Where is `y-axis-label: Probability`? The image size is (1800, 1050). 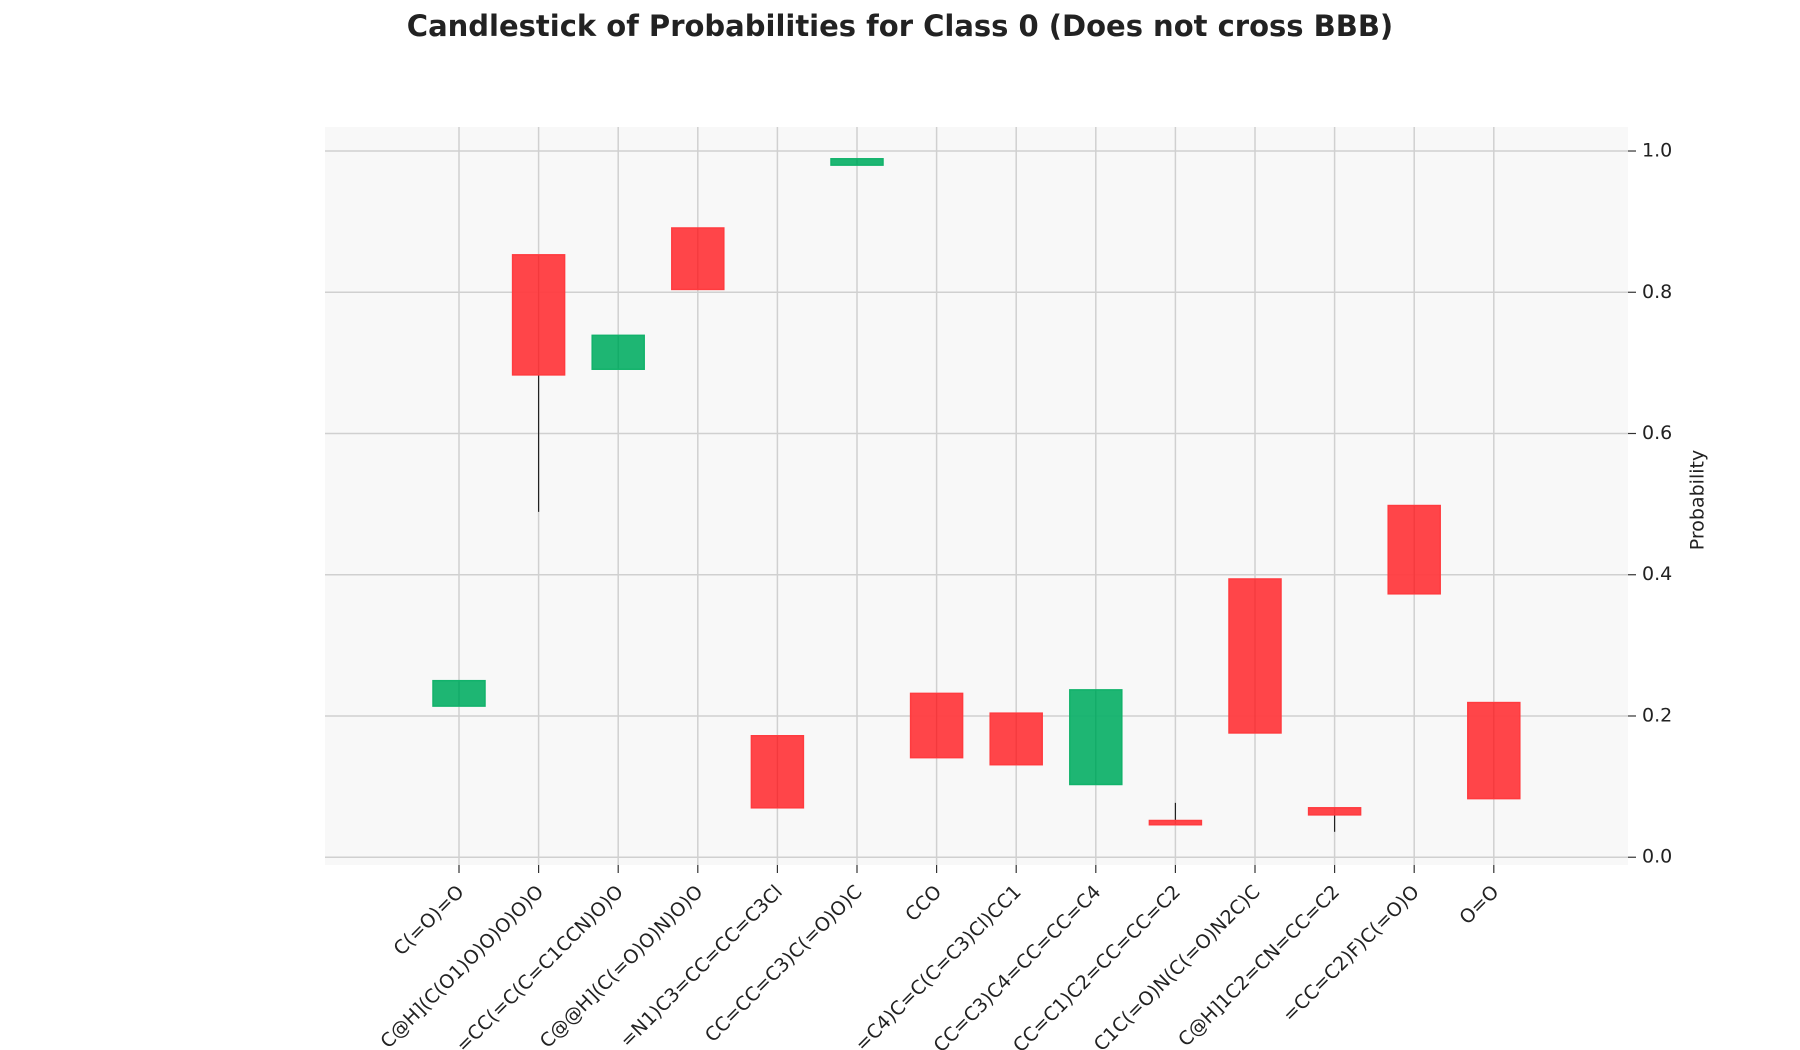 y-axis-label: Probability is located at coordinates (1698, 500).